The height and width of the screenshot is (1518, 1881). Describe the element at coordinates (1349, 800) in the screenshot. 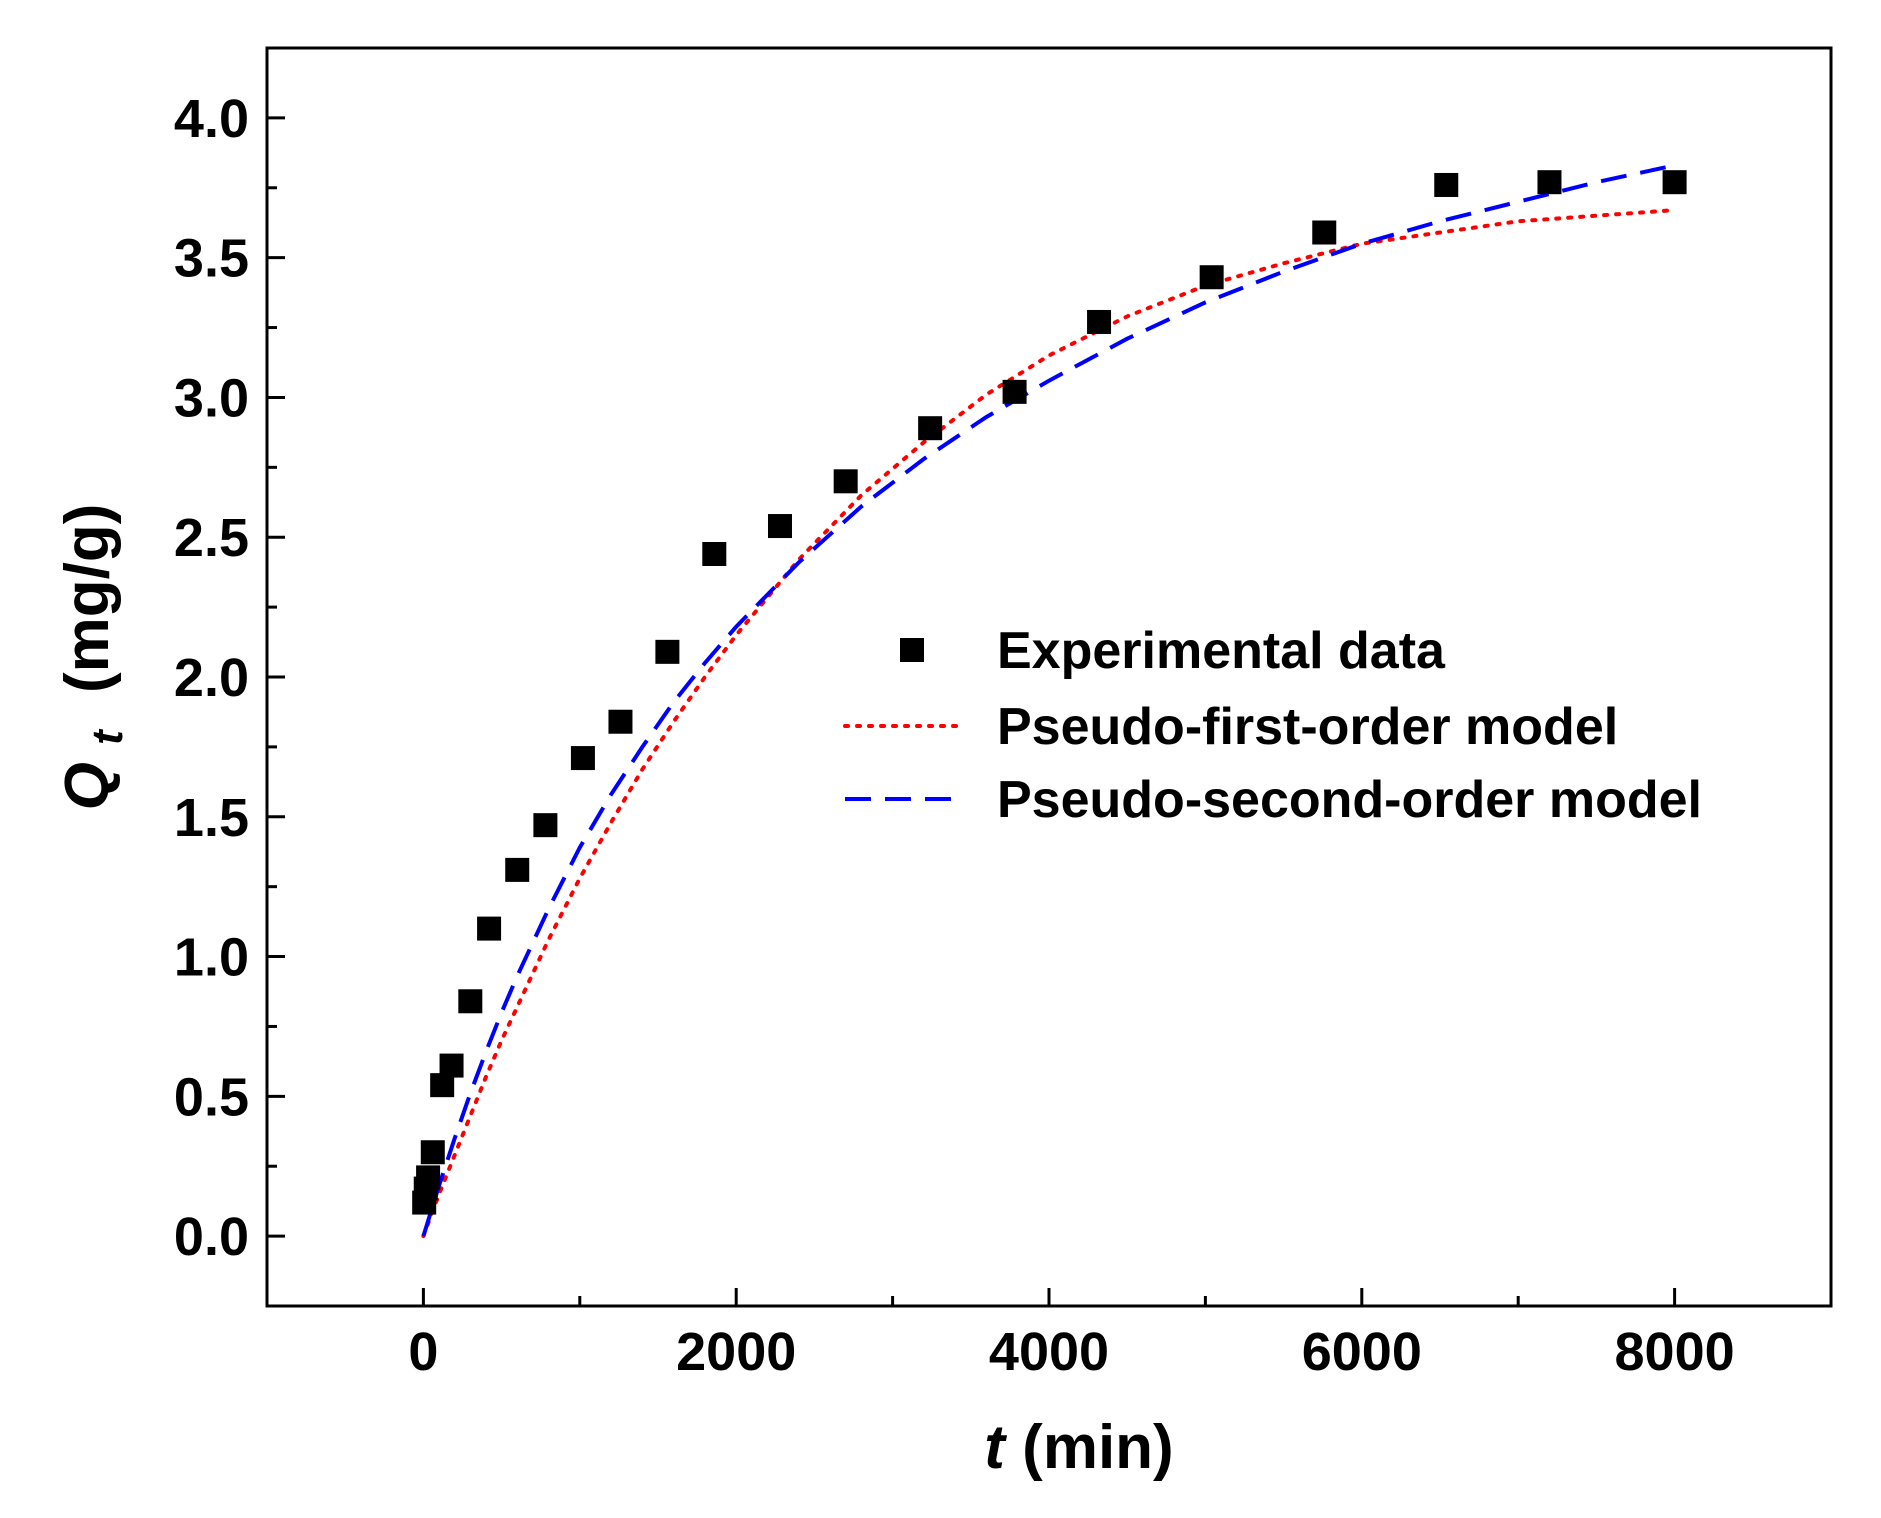

I see `legend-label-pseudo-second-order: Pseudo-second-order model` at that location.